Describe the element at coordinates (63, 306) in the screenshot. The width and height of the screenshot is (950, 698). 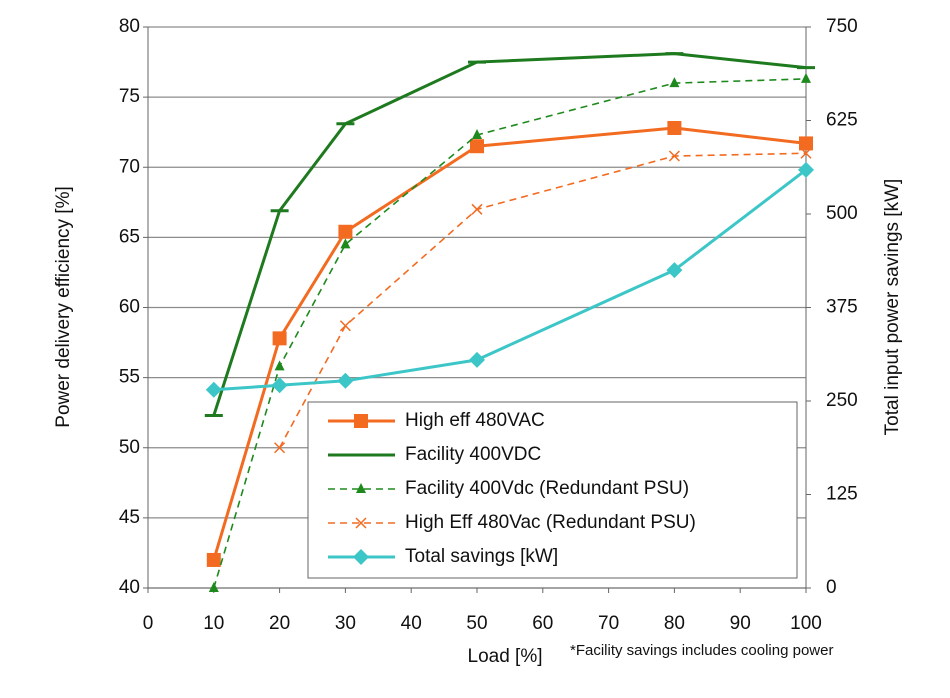
I see `y-axis-title: Power delivery efficiency [%]` at that location.